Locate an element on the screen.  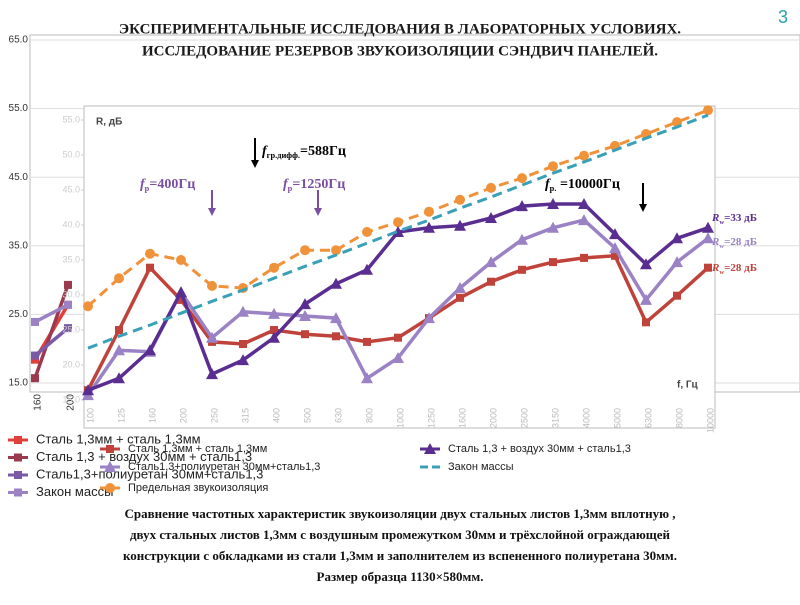
x-tick-label: 200 is located at coordinates (183, 415).